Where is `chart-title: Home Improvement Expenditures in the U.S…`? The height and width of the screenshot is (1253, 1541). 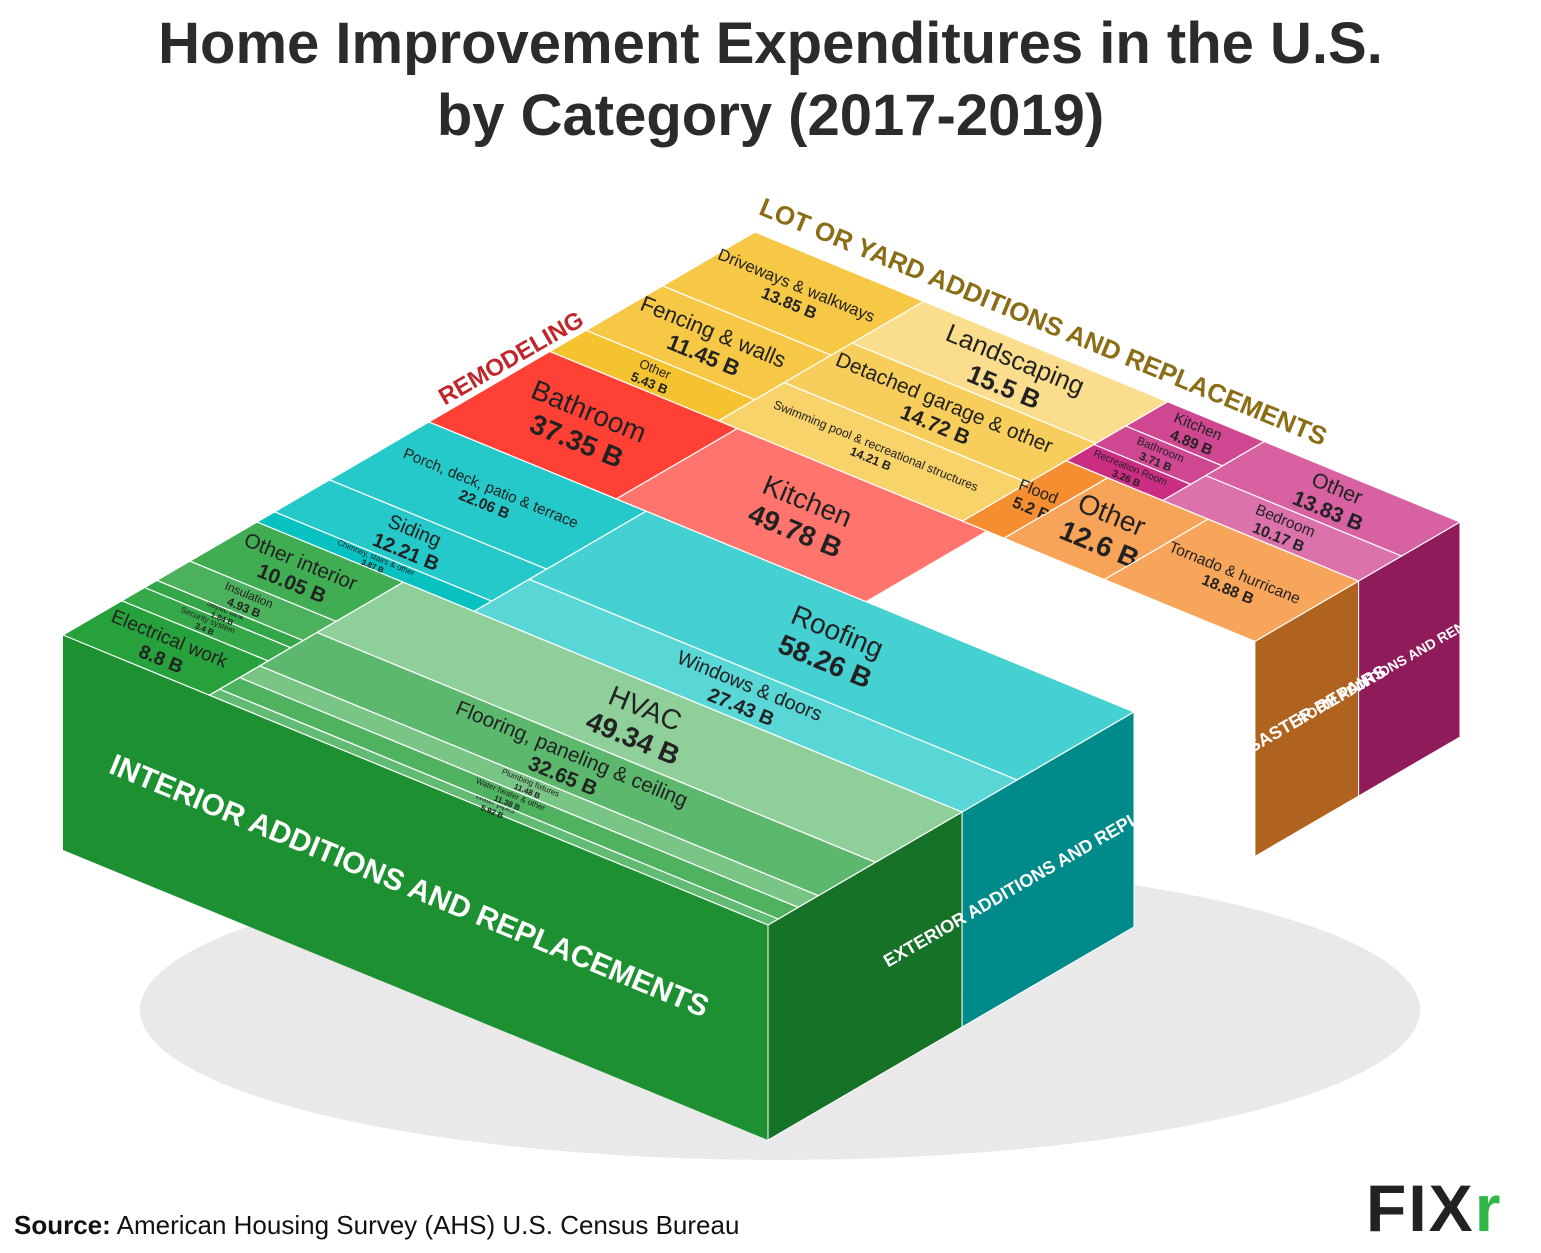 chart-title: Home Improvement Expenditures in the U.S… is located at coordinates (770, 80).